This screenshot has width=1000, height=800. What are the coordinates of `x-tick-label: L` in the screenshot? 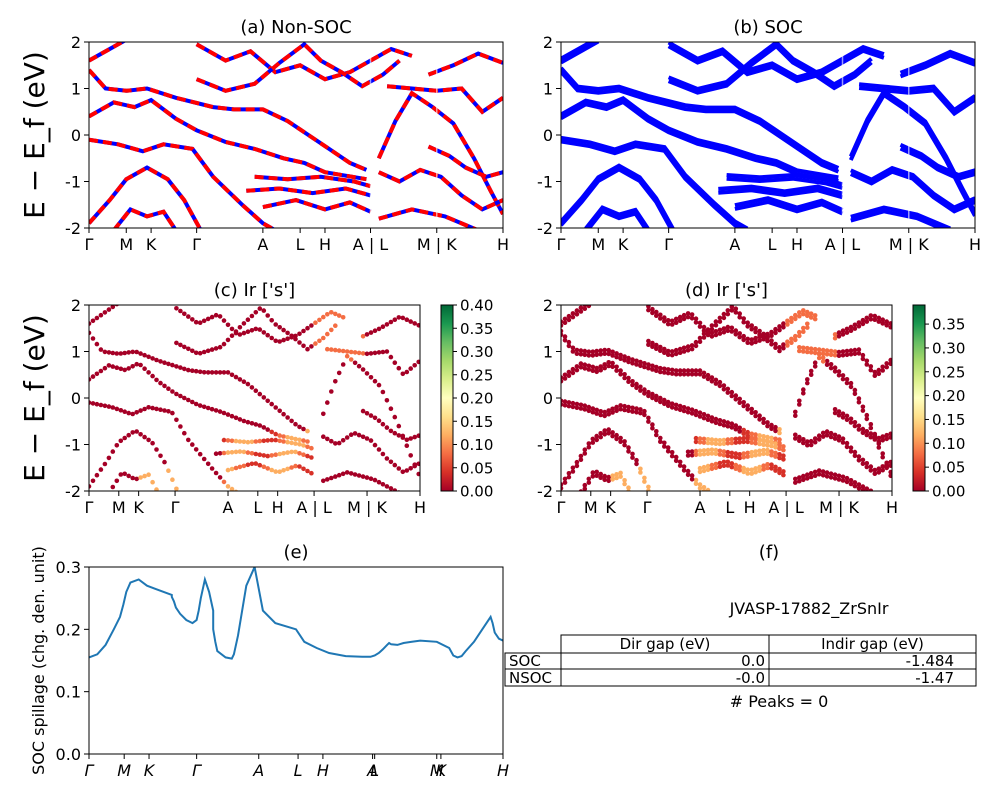 It's located at (772, 244).